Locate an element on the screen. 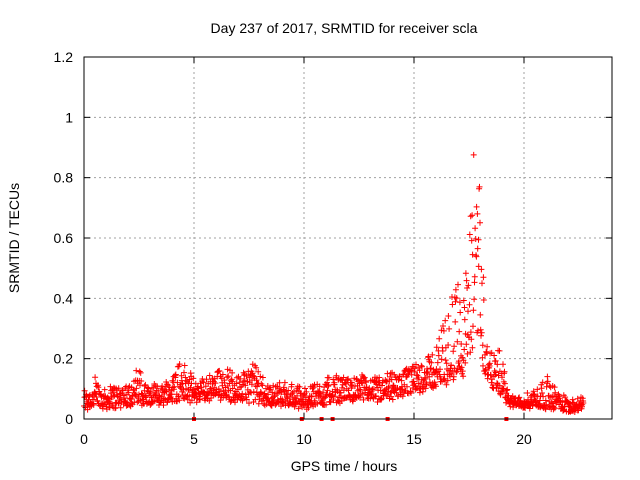  x-tick-label: 0 is located at coordinates (84, 439).